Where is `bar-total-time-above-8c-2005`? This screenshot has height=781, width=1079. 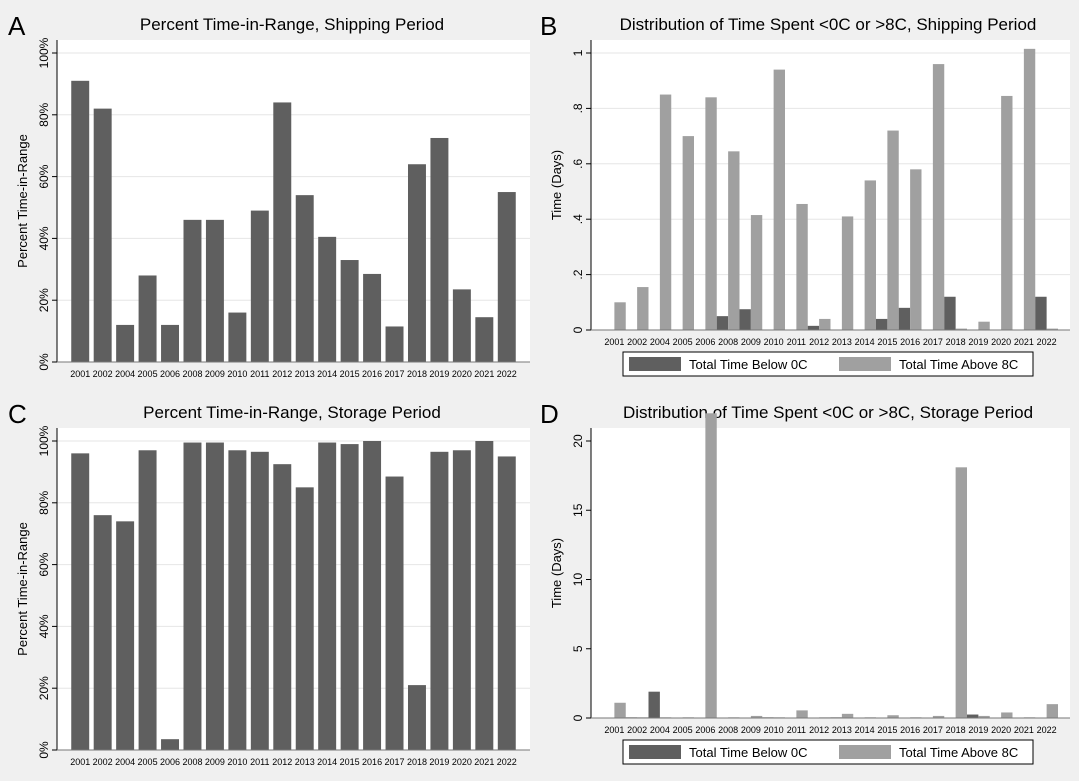 bar-total-time-above-8c-2005 is located at coordinates (688, 233).